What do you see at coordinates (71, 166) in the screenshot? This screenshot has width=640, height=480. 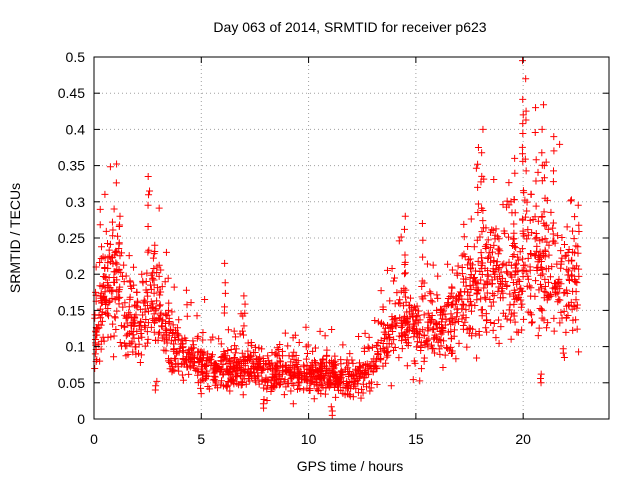 I see `y-tick-label: 0.35` at bounding box center [71, 166].